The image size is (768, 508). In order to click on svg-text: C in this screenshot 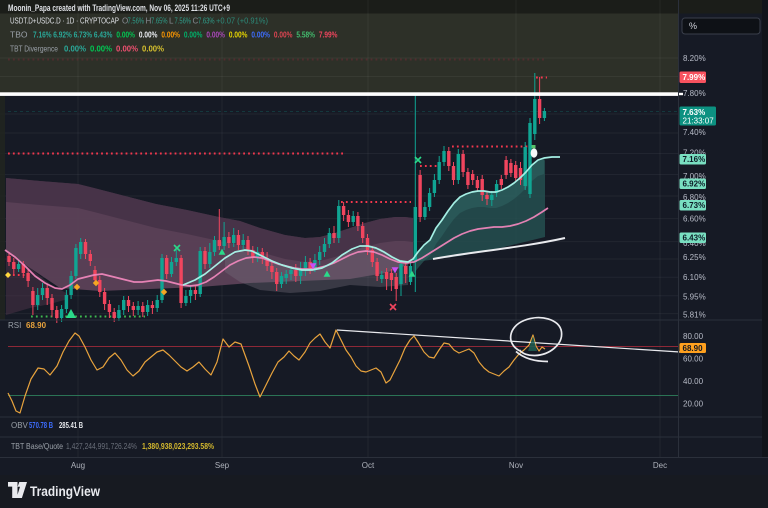, I will do `click(196, 21)`.